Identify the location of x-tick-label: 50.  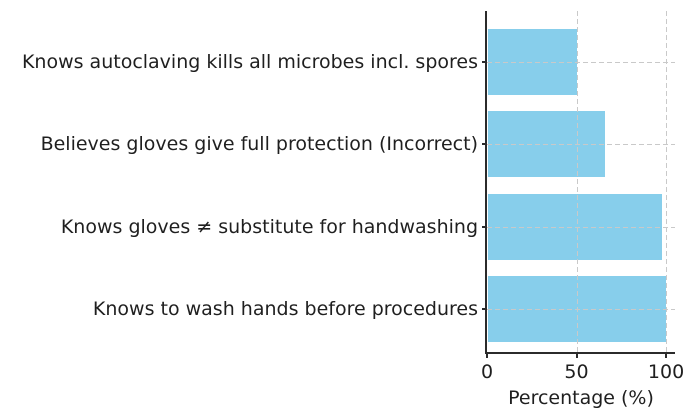
(576, 372).